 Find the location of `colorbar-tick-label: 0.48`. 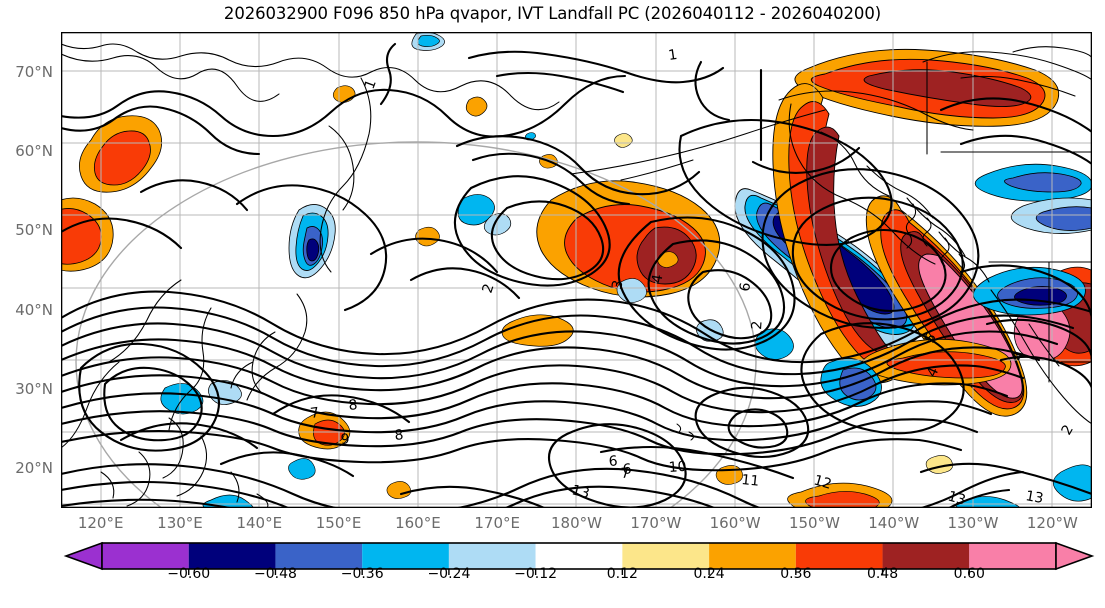

colorbar-tick-label: 0.48 is located at coordinates (882, 574).